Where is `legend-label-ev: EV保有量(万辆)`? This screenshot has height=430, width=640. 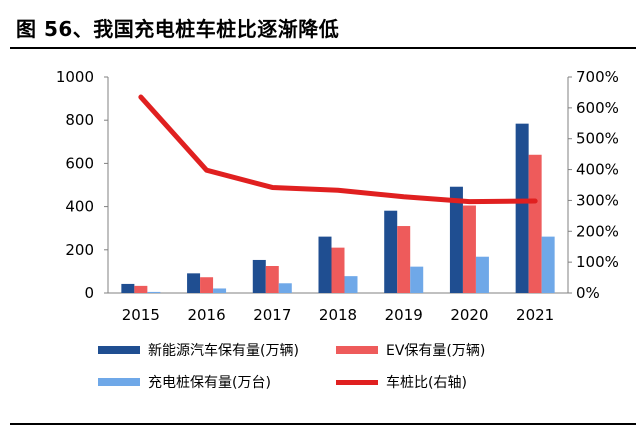 legend-label-ev: EV保有量(万辆) is located at coordinates (436, 351).